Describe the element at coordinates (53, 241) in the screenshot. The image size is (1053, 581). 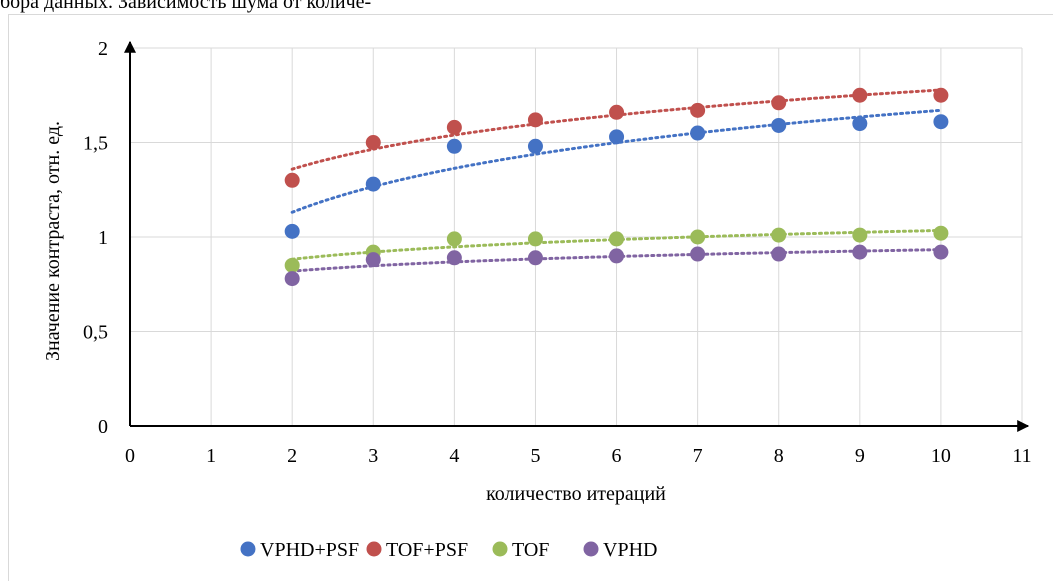
I see `y-axis-title: Значение контраста, отн. ед.` at that location.